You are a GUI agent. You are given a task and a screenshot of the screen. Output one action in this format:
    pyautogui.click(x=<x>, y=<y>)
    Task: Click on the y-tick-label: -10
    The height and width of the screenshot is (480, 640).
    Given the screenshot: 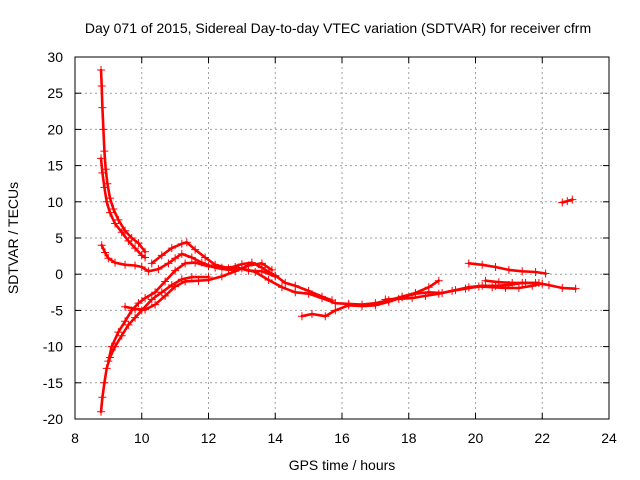 What is the action you would take?
    pyautogui.click(x=53, y=347)
    